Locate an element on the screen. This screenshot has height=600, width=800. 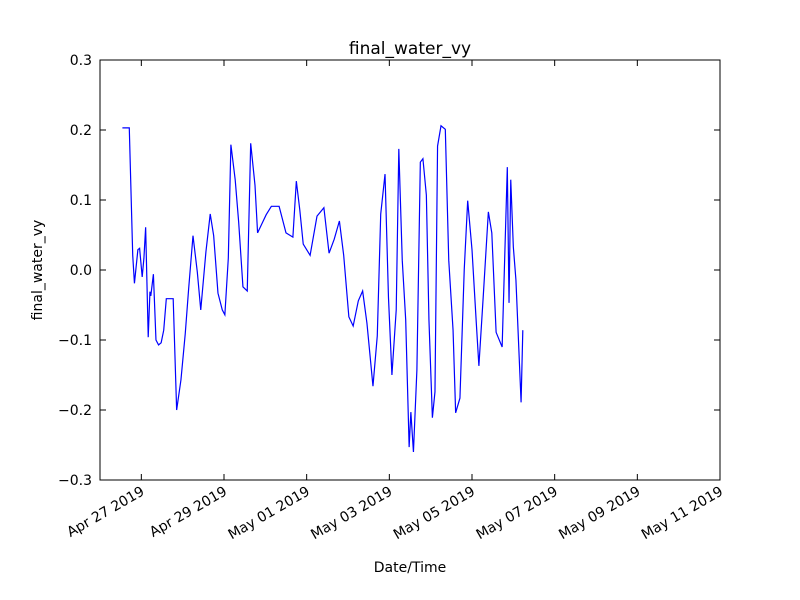
y-tick-label: −0.1 is located at coordinates (75, 341).